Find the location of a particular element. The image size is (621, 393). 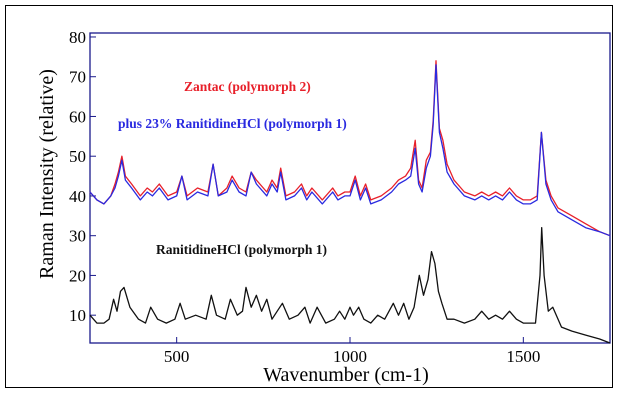

y-tick-label: 20 is located at coordinates (77, 275).